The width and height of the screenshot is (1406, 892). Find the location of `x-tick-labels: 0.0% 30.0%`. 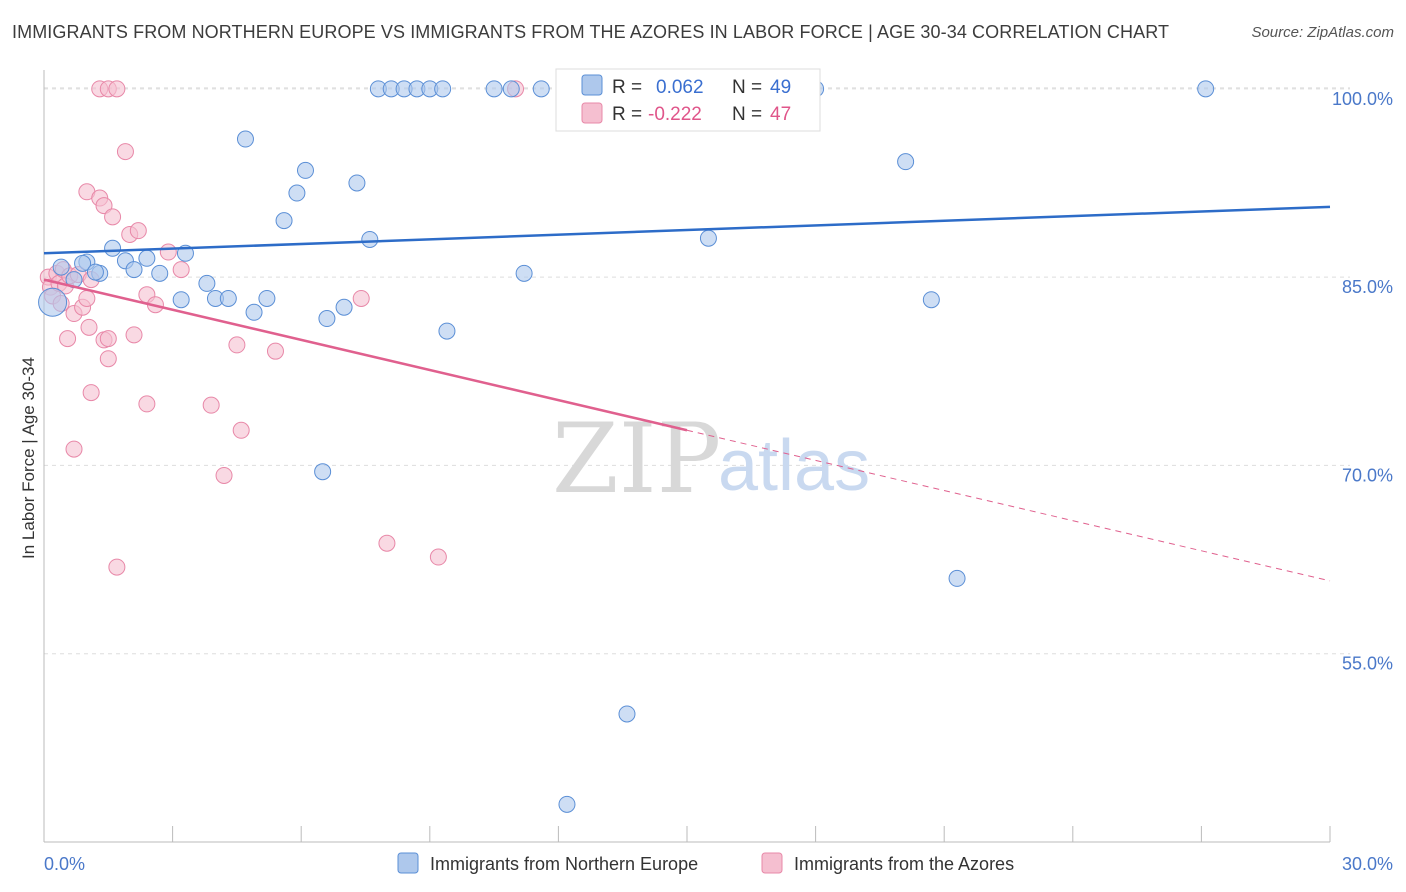

x-tick-labels: 0.0% 30.0% is located at coordinates (718, 864).